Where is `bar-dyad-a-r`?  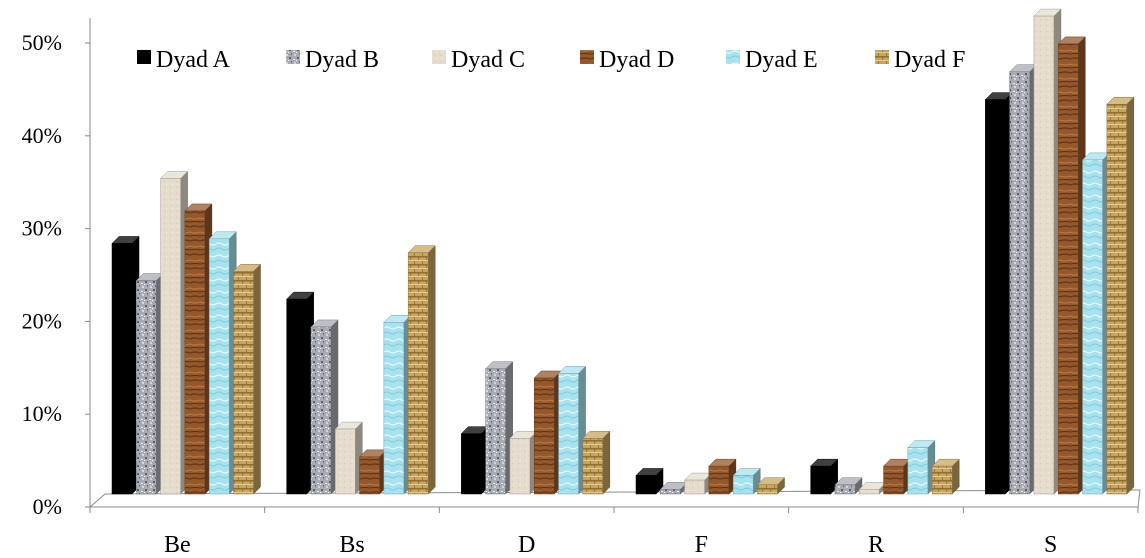 bar-dyad-a-r is located at coordinates (824, 476).